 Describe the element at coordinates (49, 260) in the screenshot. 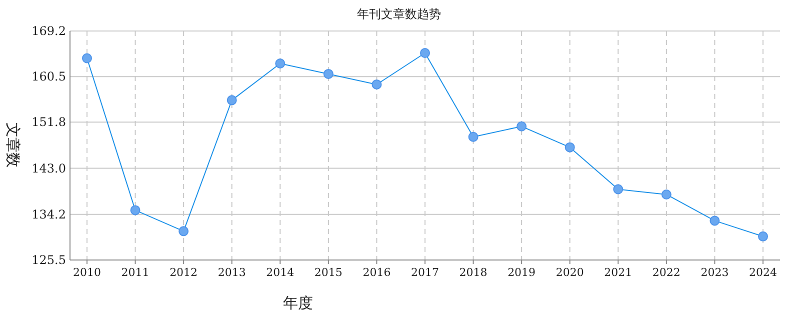

I see `y-tick-label: 125.5` at that location.